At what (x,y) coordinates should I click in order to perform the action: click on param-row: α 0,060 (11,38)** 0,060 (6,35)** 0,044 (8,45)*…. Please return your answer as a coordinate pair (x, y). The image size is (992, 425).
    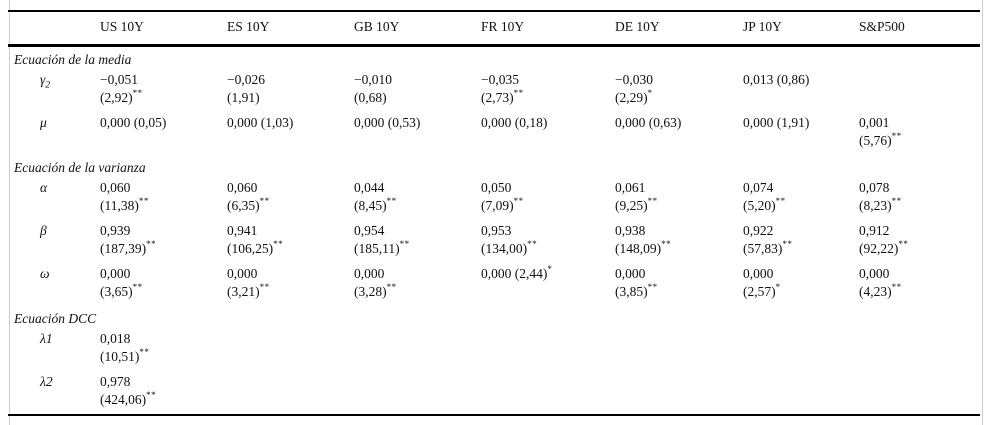
    Looking at the image, I should click on (494, 198).